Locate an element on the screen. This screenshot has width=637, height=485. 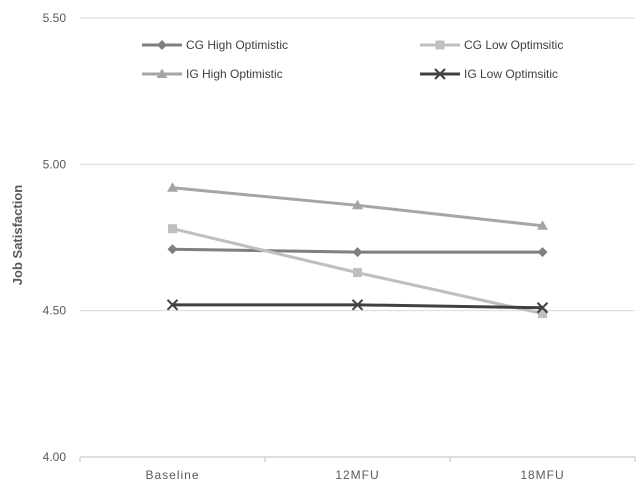
y-axis-ticks: 4.00 4.50 5.00 5.50 is located at coordinates (55, 237).